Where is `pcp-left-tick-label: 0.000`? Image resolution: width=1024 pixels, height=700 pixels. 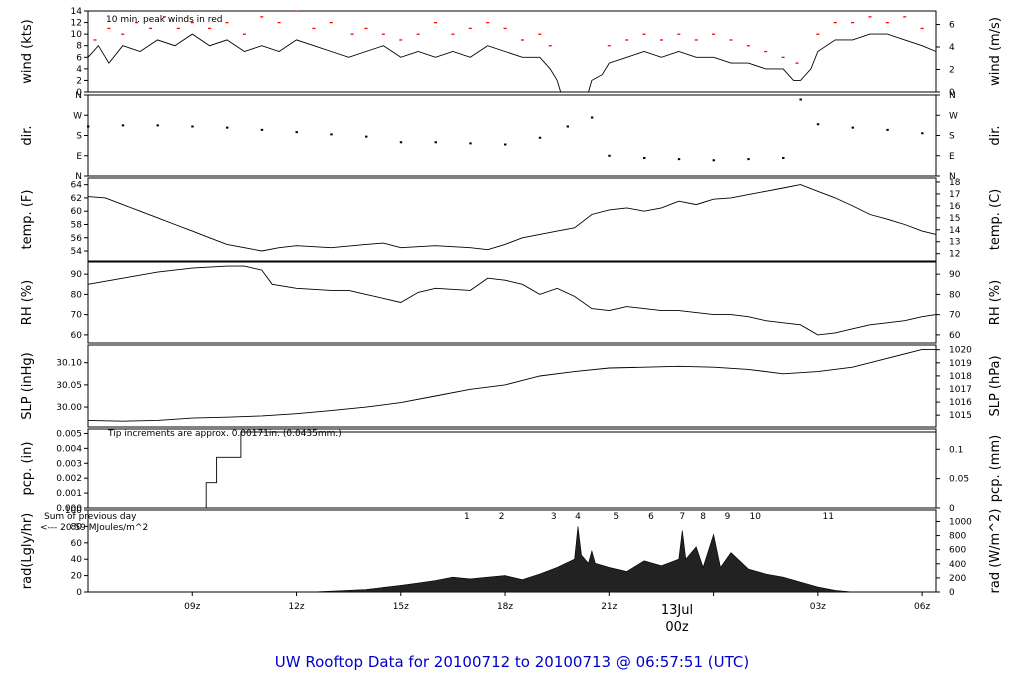 pcp-left-tick-label: 0.000 is located at coordinates (69, 509).